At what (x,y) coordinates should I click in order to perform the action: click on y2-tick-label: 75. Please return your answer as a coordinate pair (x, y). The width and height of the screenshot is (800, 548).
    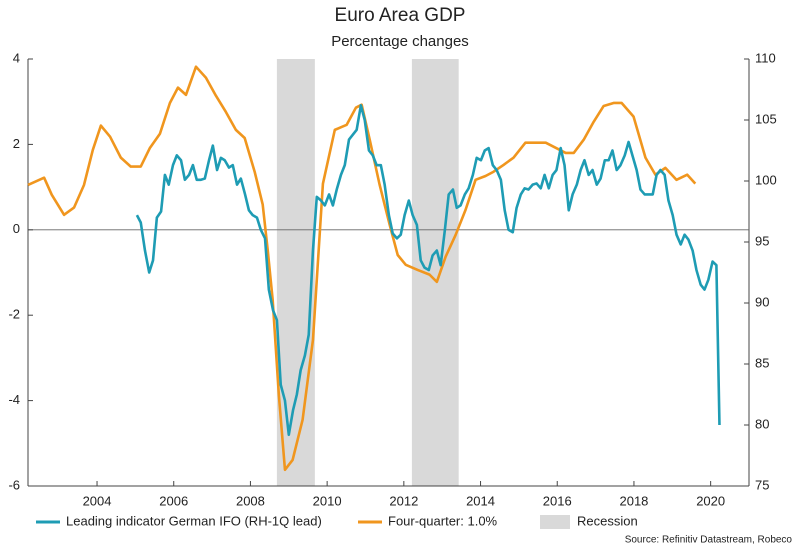
    Looking at the image, I should click on (762, 484).